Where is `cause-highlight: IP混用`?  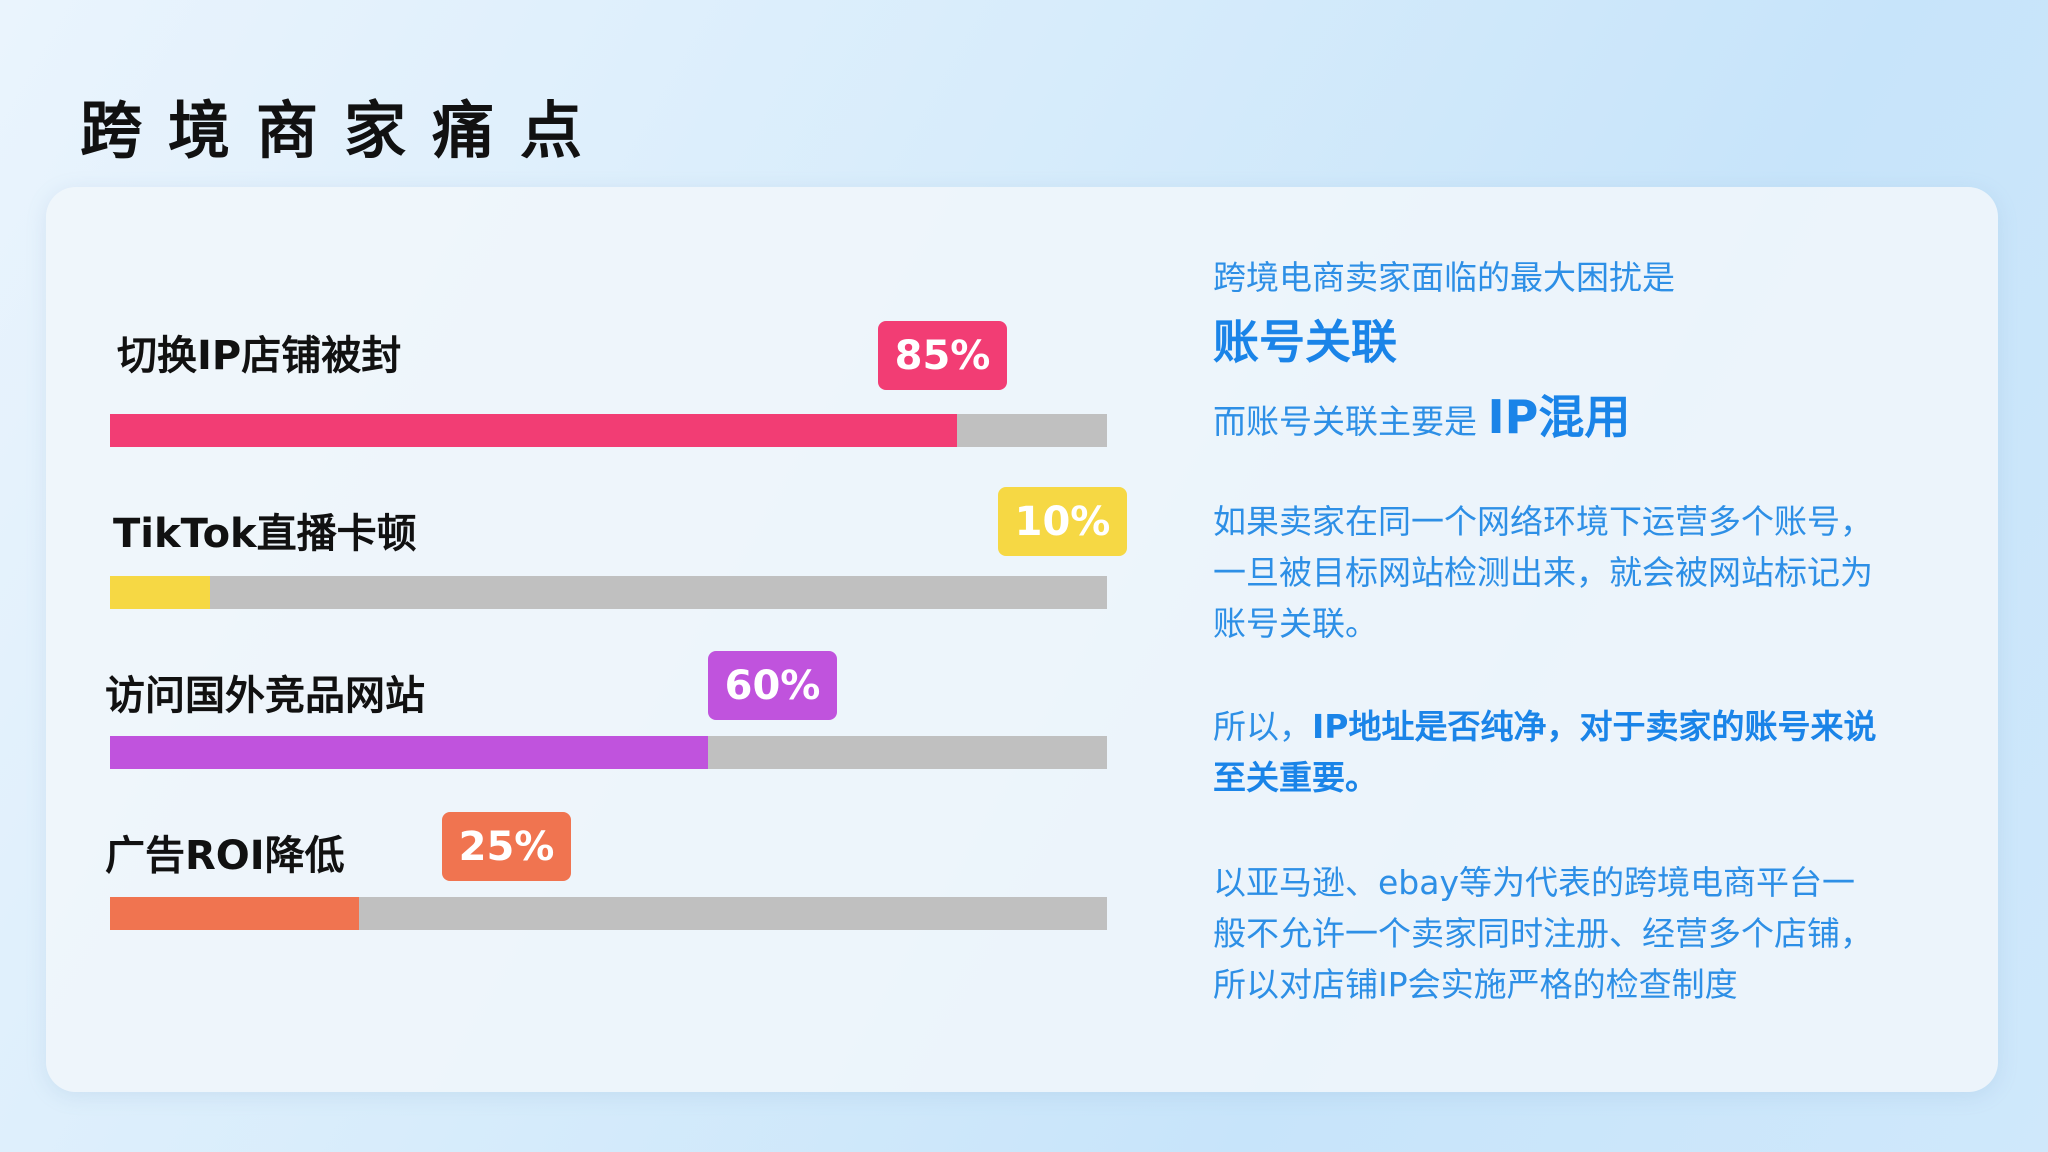 cause-highlight: IP混用 is located at coordinates (1559, 417).